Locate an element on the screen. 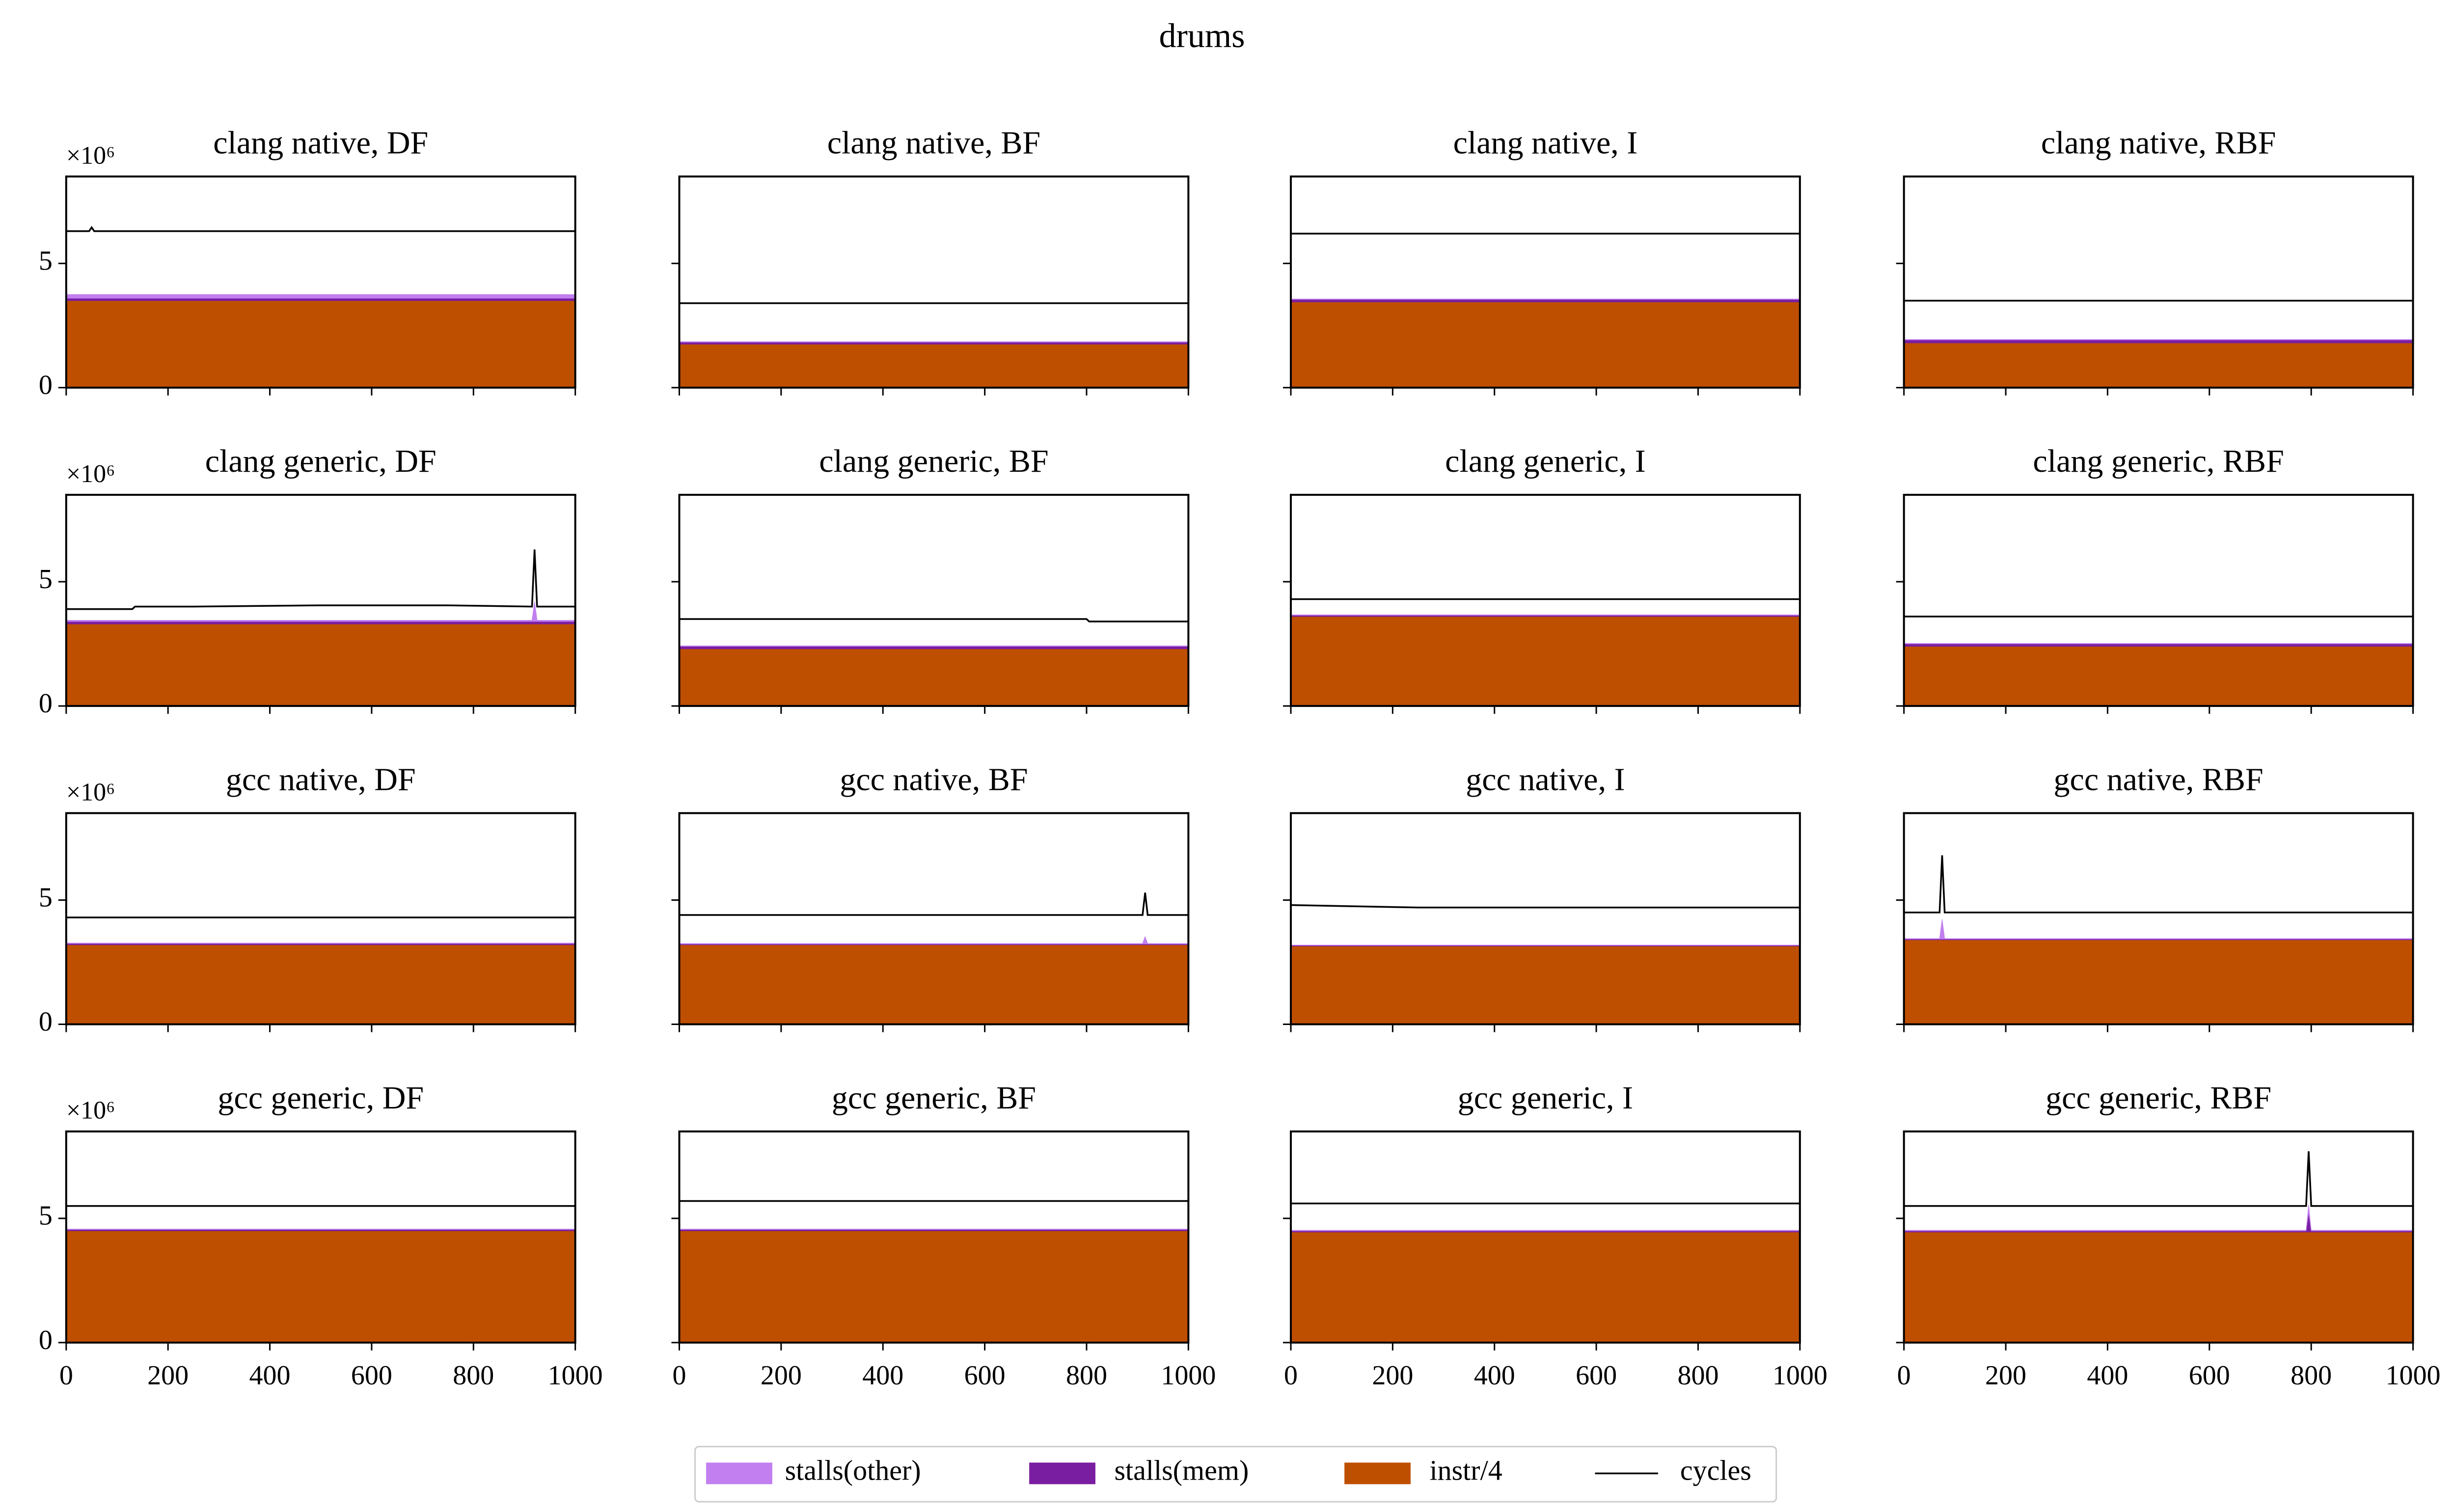 The height and width of the screenshot is (1512, 2455). subplot-title: clang native, I is located at coordinates (1545, 143).